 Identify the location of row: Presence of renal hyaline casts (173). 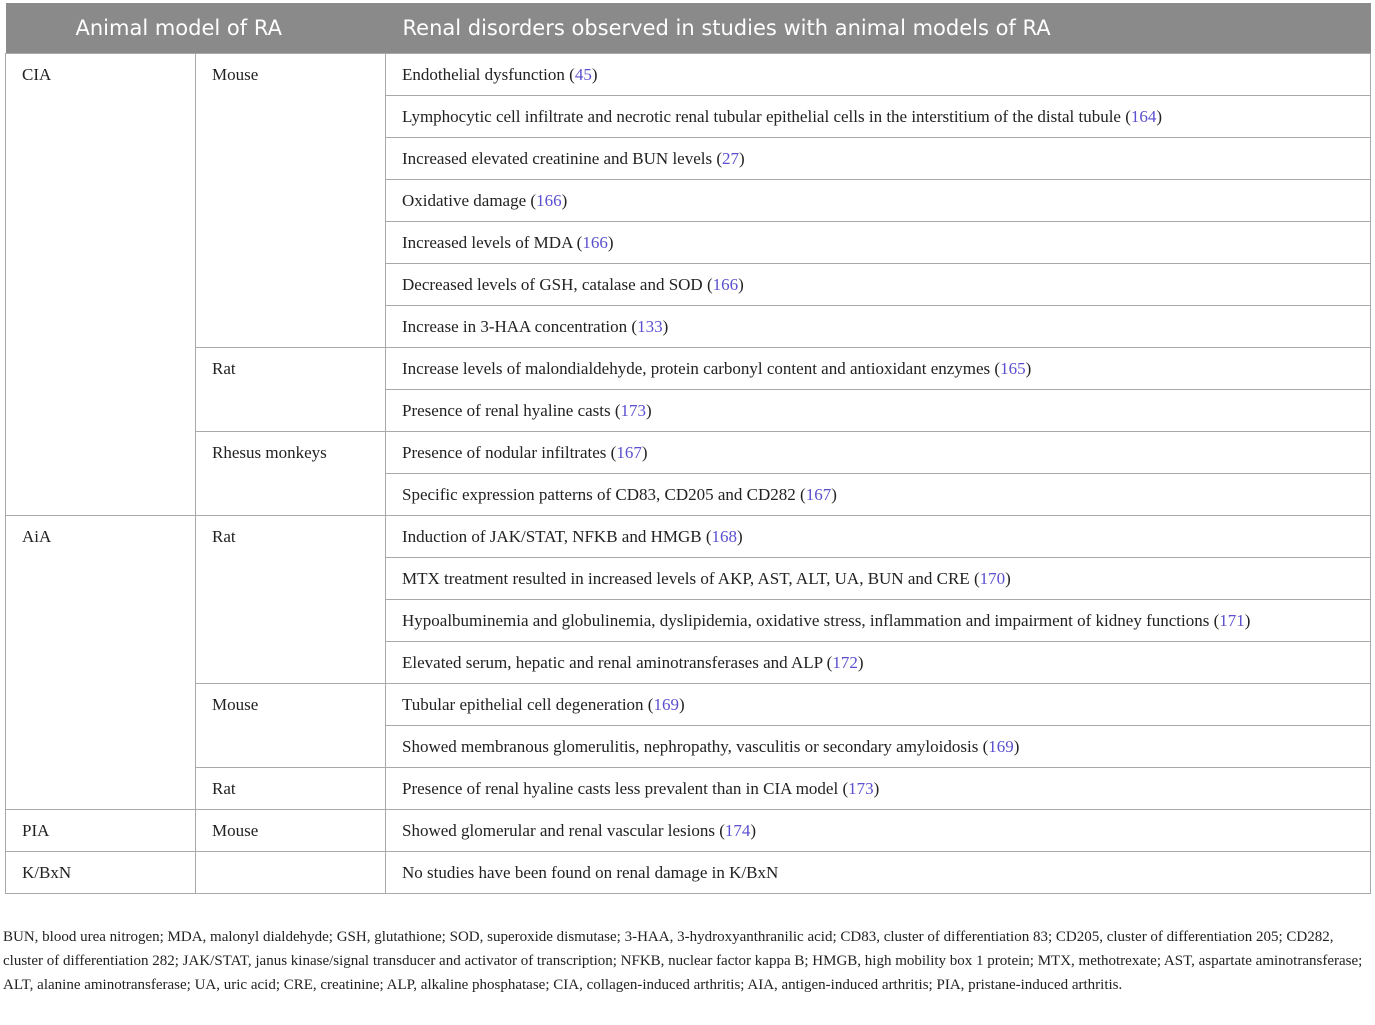
(688, 410).